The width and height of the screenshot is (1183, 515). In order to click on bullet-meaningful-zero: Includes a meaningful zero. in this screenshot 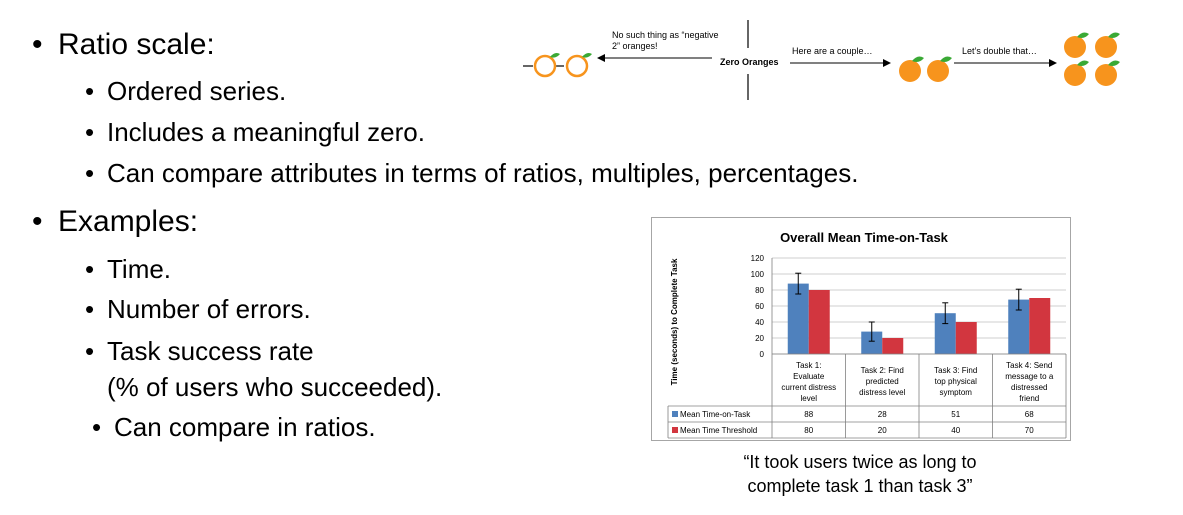, I will do `click(255, 132)`.